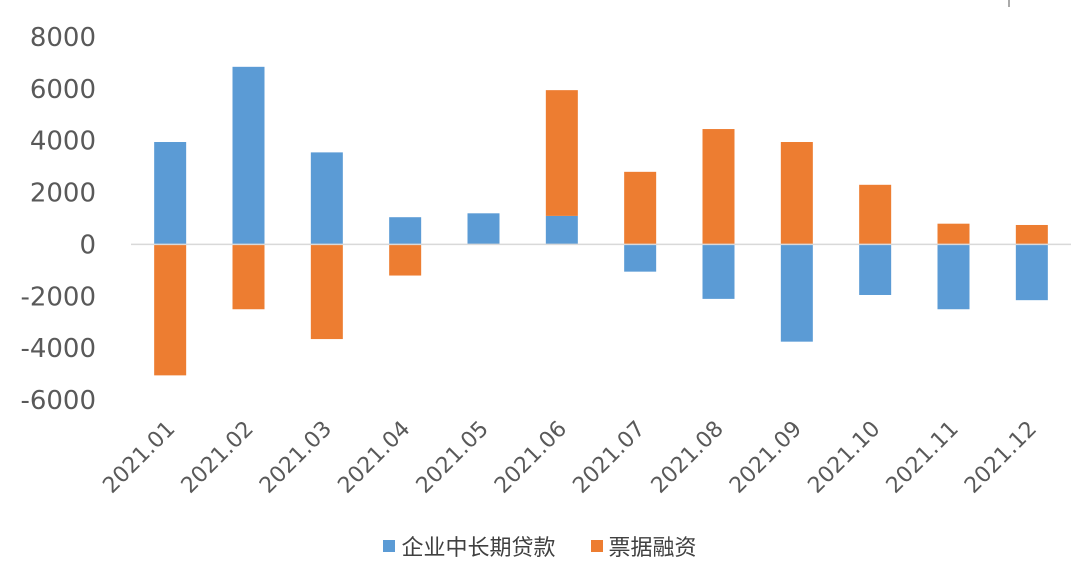 The width and height of the screenshot is (1080, 571). What do you see at coordinates (766, 458) in the screenshot?
I see `x-tick-label: 2021.09` at bounding box center [766, 458].